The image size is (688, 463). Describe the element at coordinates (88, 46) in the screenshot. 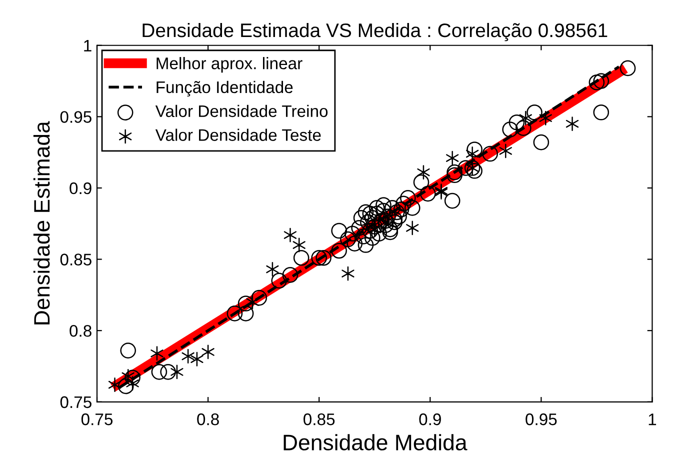

I see `y-tick-label: 1` at that location.